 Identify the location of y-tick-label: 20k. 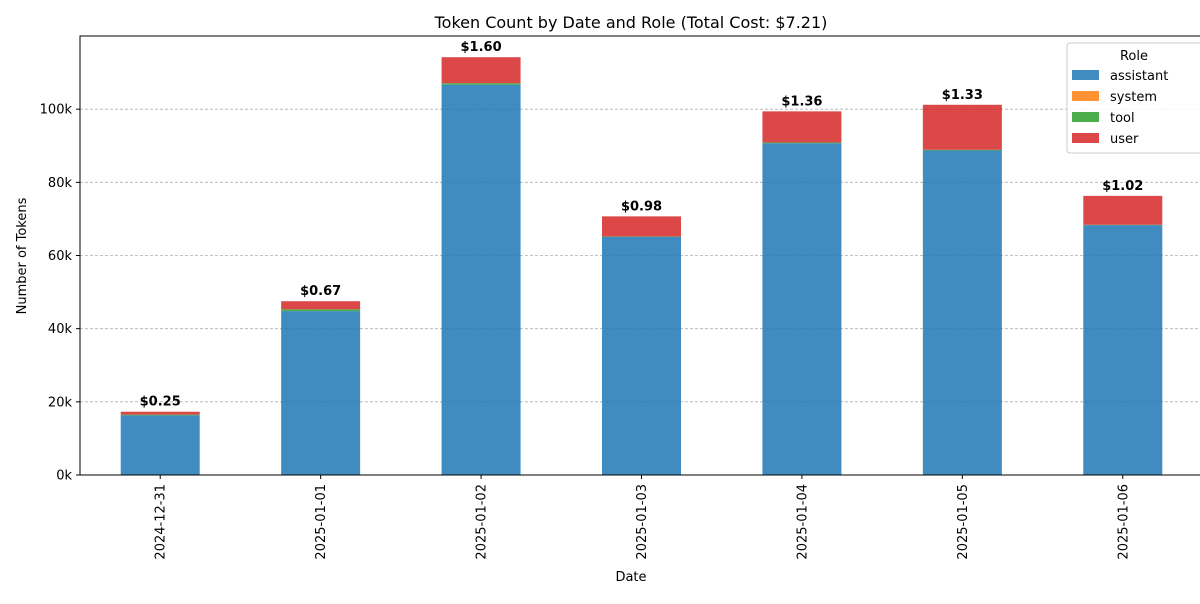
(60, 402).